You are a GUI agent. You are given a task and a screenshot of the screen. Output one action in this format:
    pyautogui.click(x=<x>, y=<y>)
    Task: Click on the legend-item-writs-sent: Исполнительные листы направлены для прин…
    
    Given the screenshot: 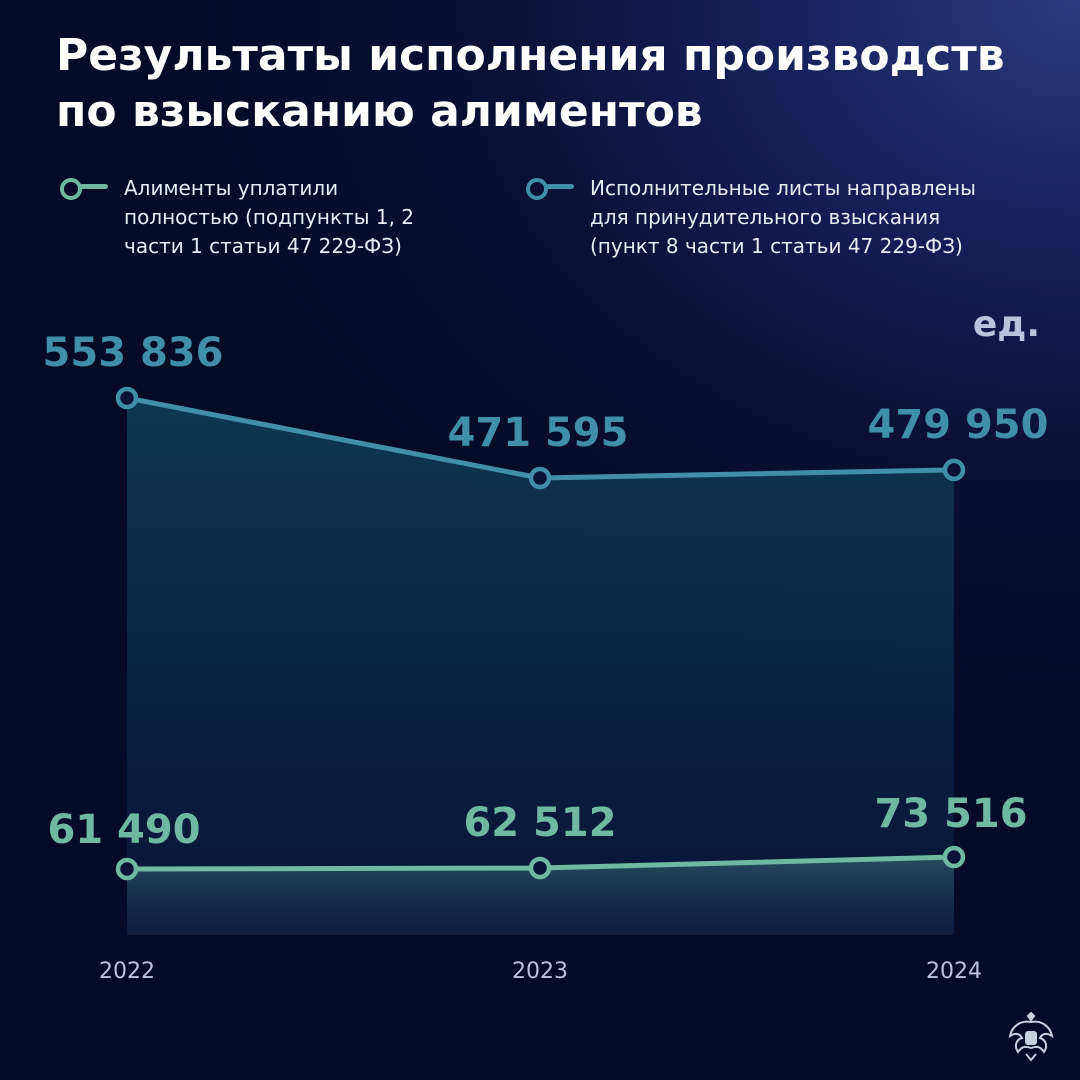 What is the action you would take?
    pyautogui.click(x=750, y=217)
    